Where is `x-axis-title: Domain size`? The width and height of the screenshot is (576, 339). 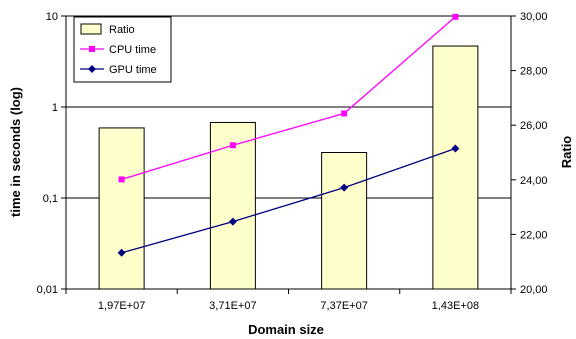 x-axis-title: Domain size is located at coordinates (286, 329).